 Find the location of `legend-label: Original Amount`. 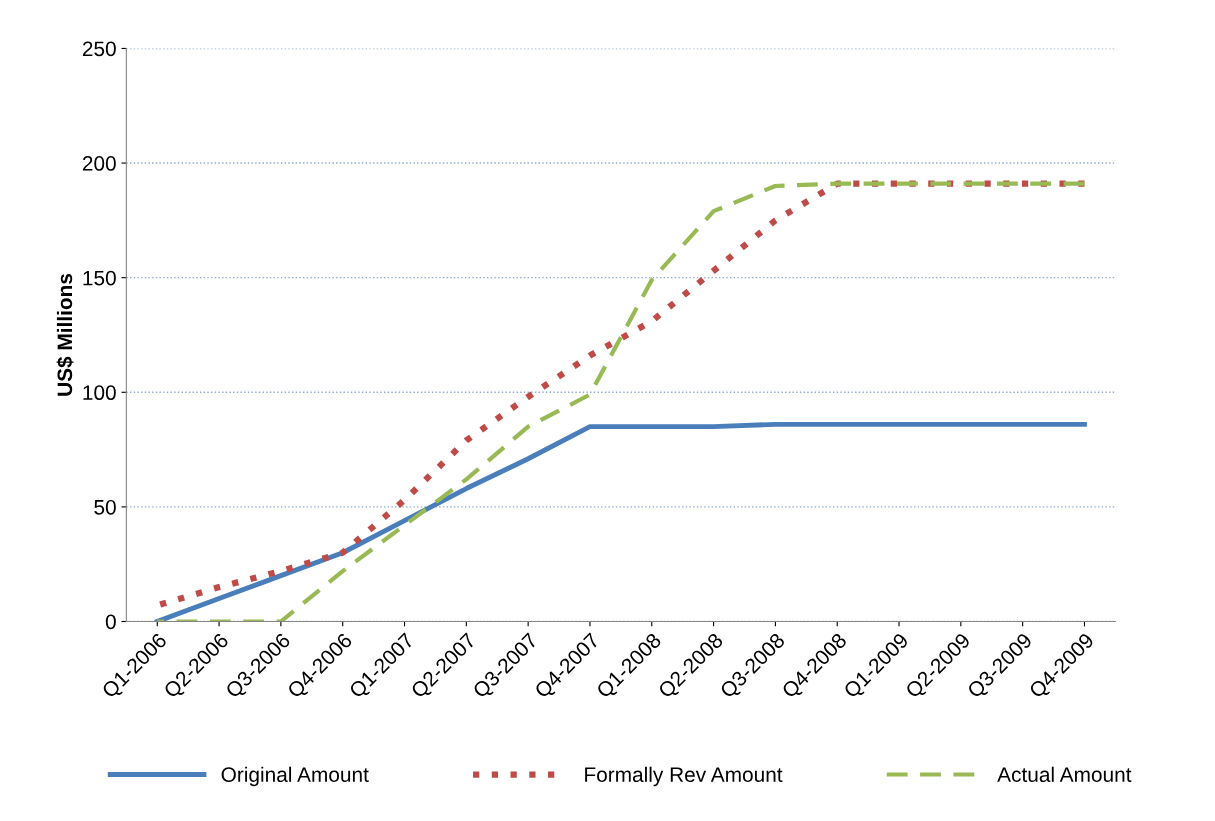

legend-label: Original Amount is located at coordinates (295, 776).